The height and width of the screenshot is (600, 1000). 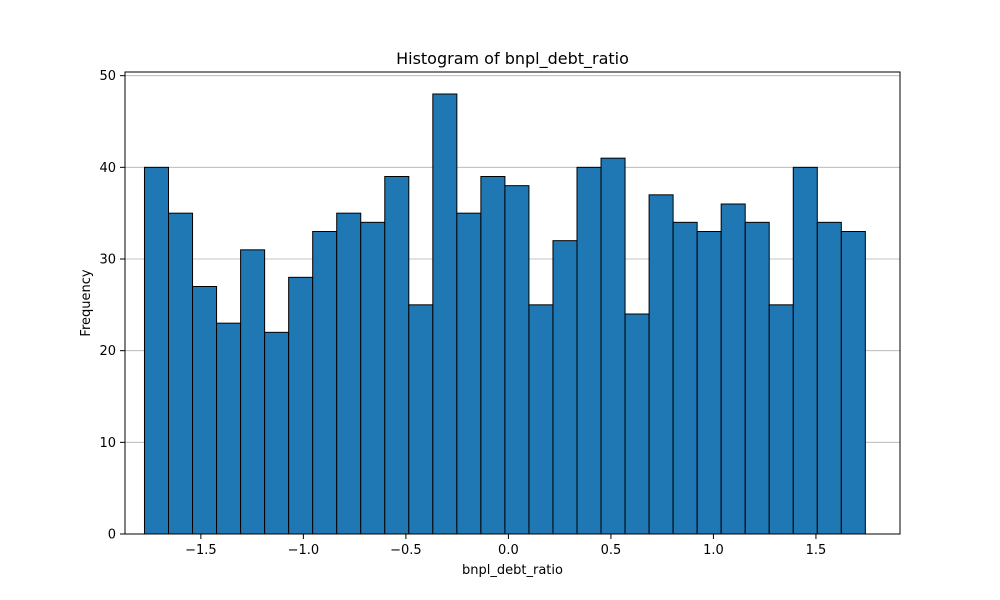 What do you see at coordinates (112, 306) in the screenshot?
I see `y-axis-ticks: 0 10 20 30 40 50` at bounding box center [112, 306].